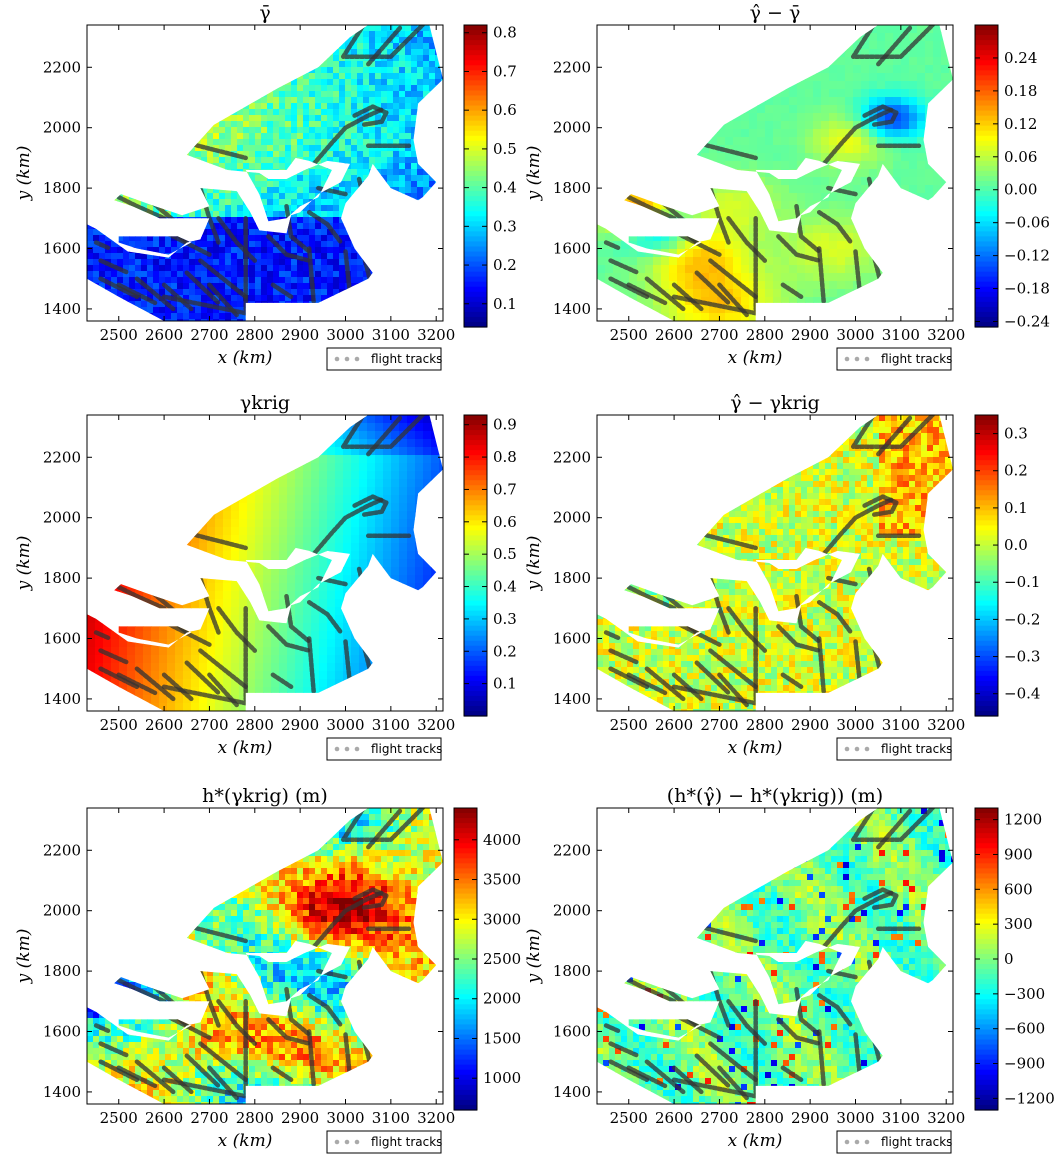 Image resolution: width=1057 pixels, height=1160 pixels. Describe the element at coordinates (1018, 924) in the screenshot. I see `colorbar-tick-label: 300` at that location.